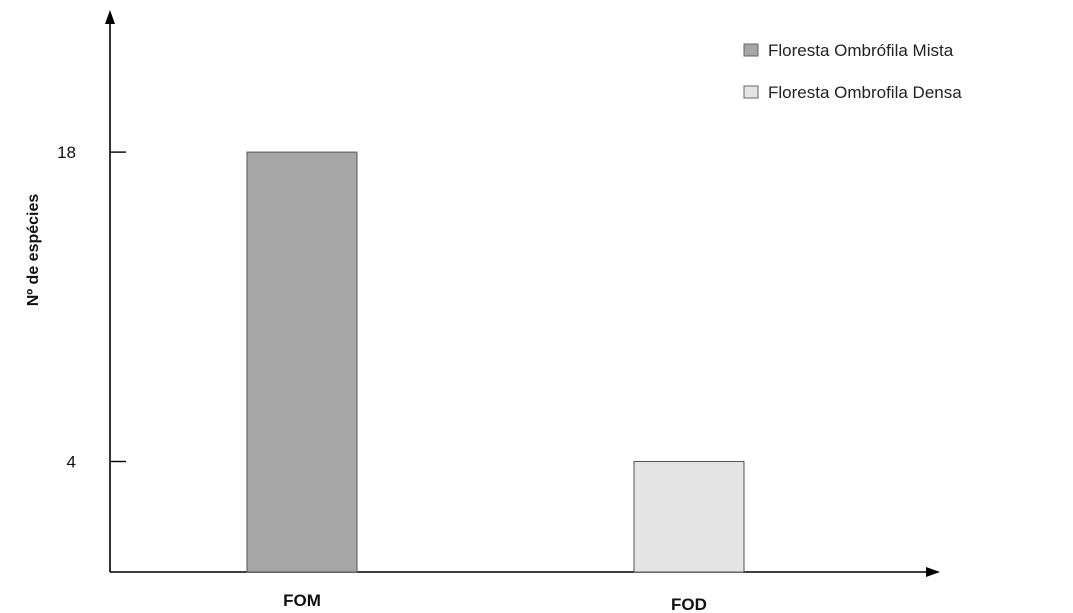  I want to click on y-tick-label: 4, so click(71, 462).